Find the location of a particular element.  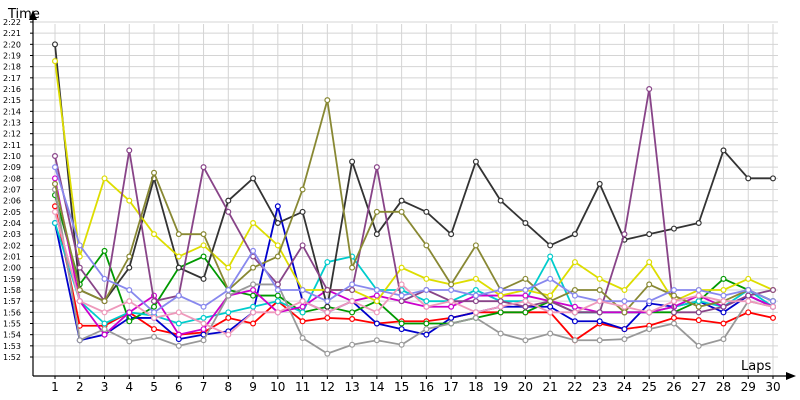

y-tick-label: 2:06 is located at coordinates (12, 201).